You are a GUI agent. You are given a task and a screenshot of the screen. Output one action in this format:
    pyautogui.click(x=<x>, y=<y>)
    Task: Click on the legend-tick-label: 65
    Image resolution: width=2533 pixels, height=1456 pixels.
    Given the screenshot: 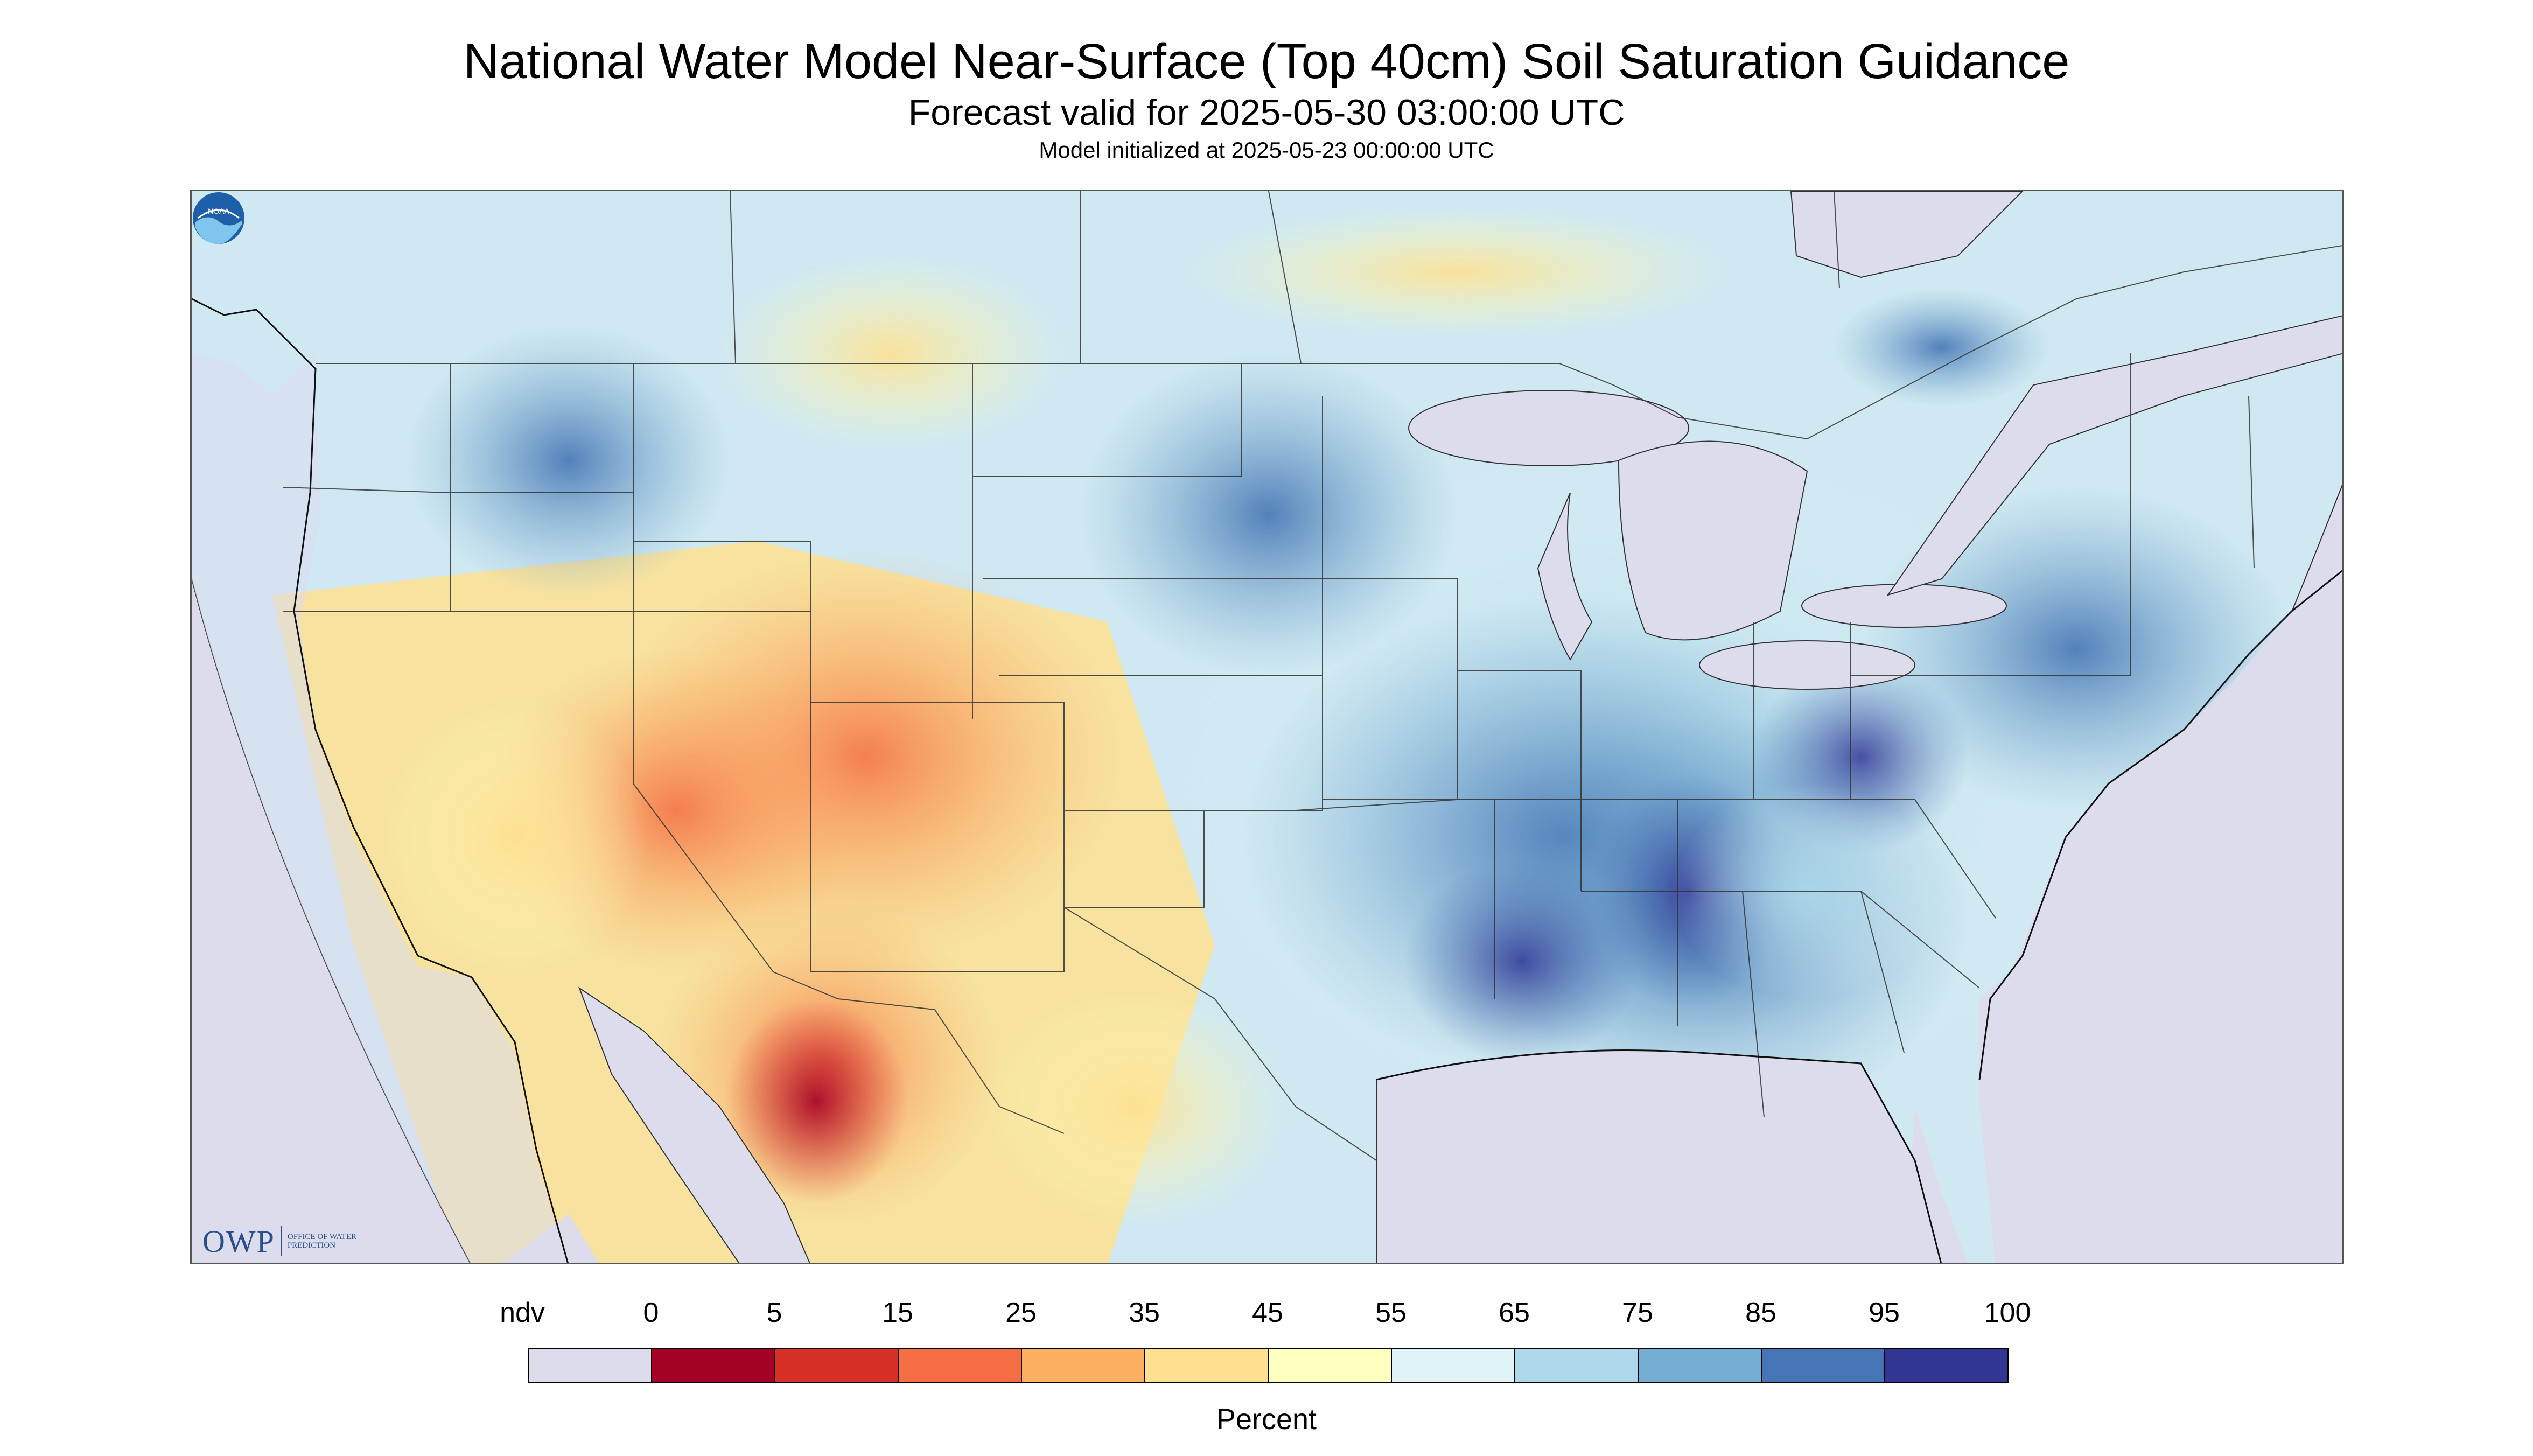 What is the action you would take?
    pyautogui.click(x=1515, y=1312)
    